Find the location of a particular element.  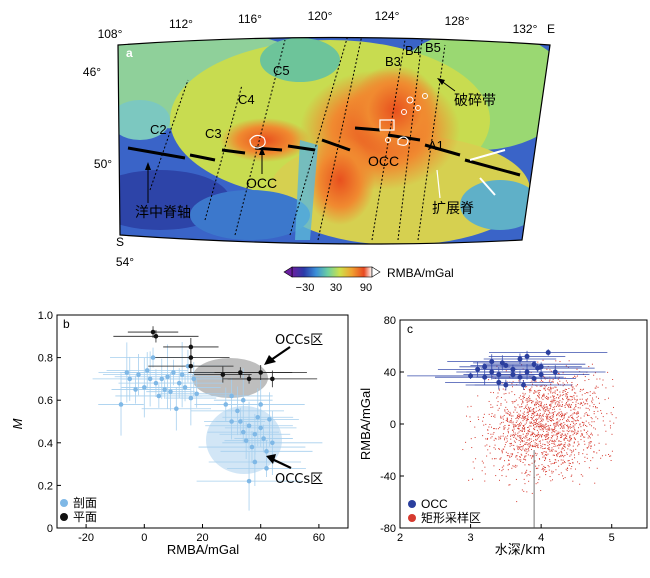

legend-marker-planar is located at coordinates (64, 517).